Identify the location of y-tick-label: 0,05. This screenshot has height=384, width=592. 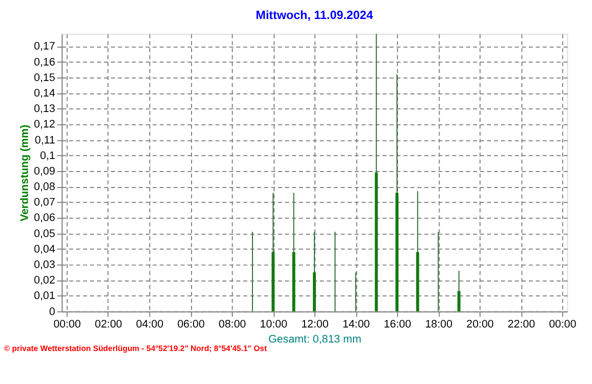
(45, 234).